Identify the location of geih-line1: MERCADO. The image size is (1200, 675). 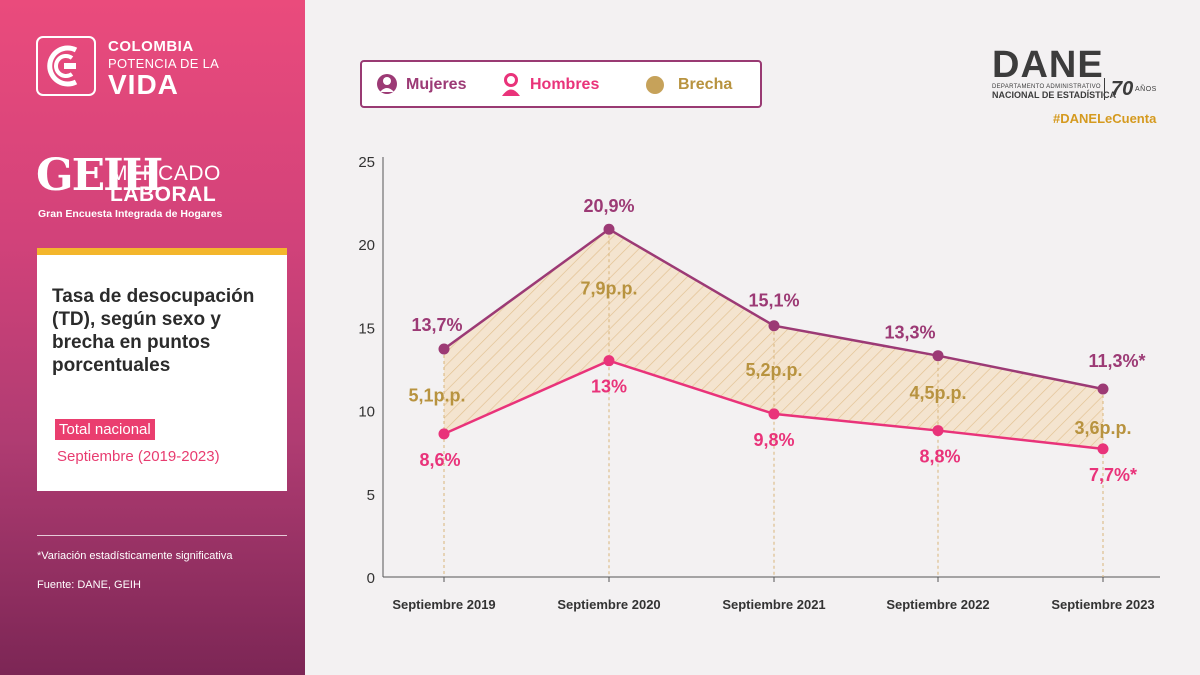
(165, 173).